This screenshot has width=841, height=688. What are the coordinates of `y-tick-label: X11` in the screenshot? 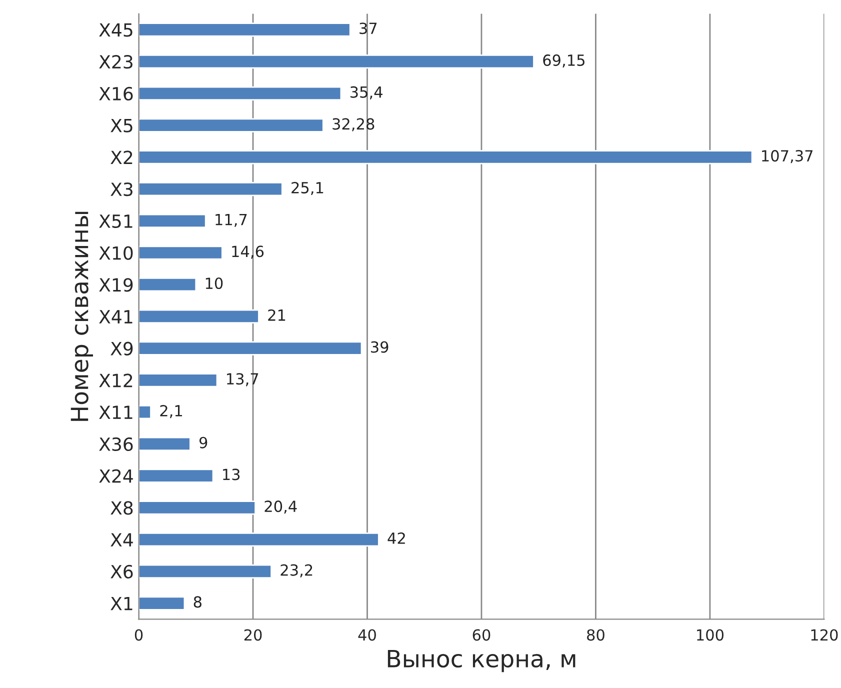 It's located at (115, 412).